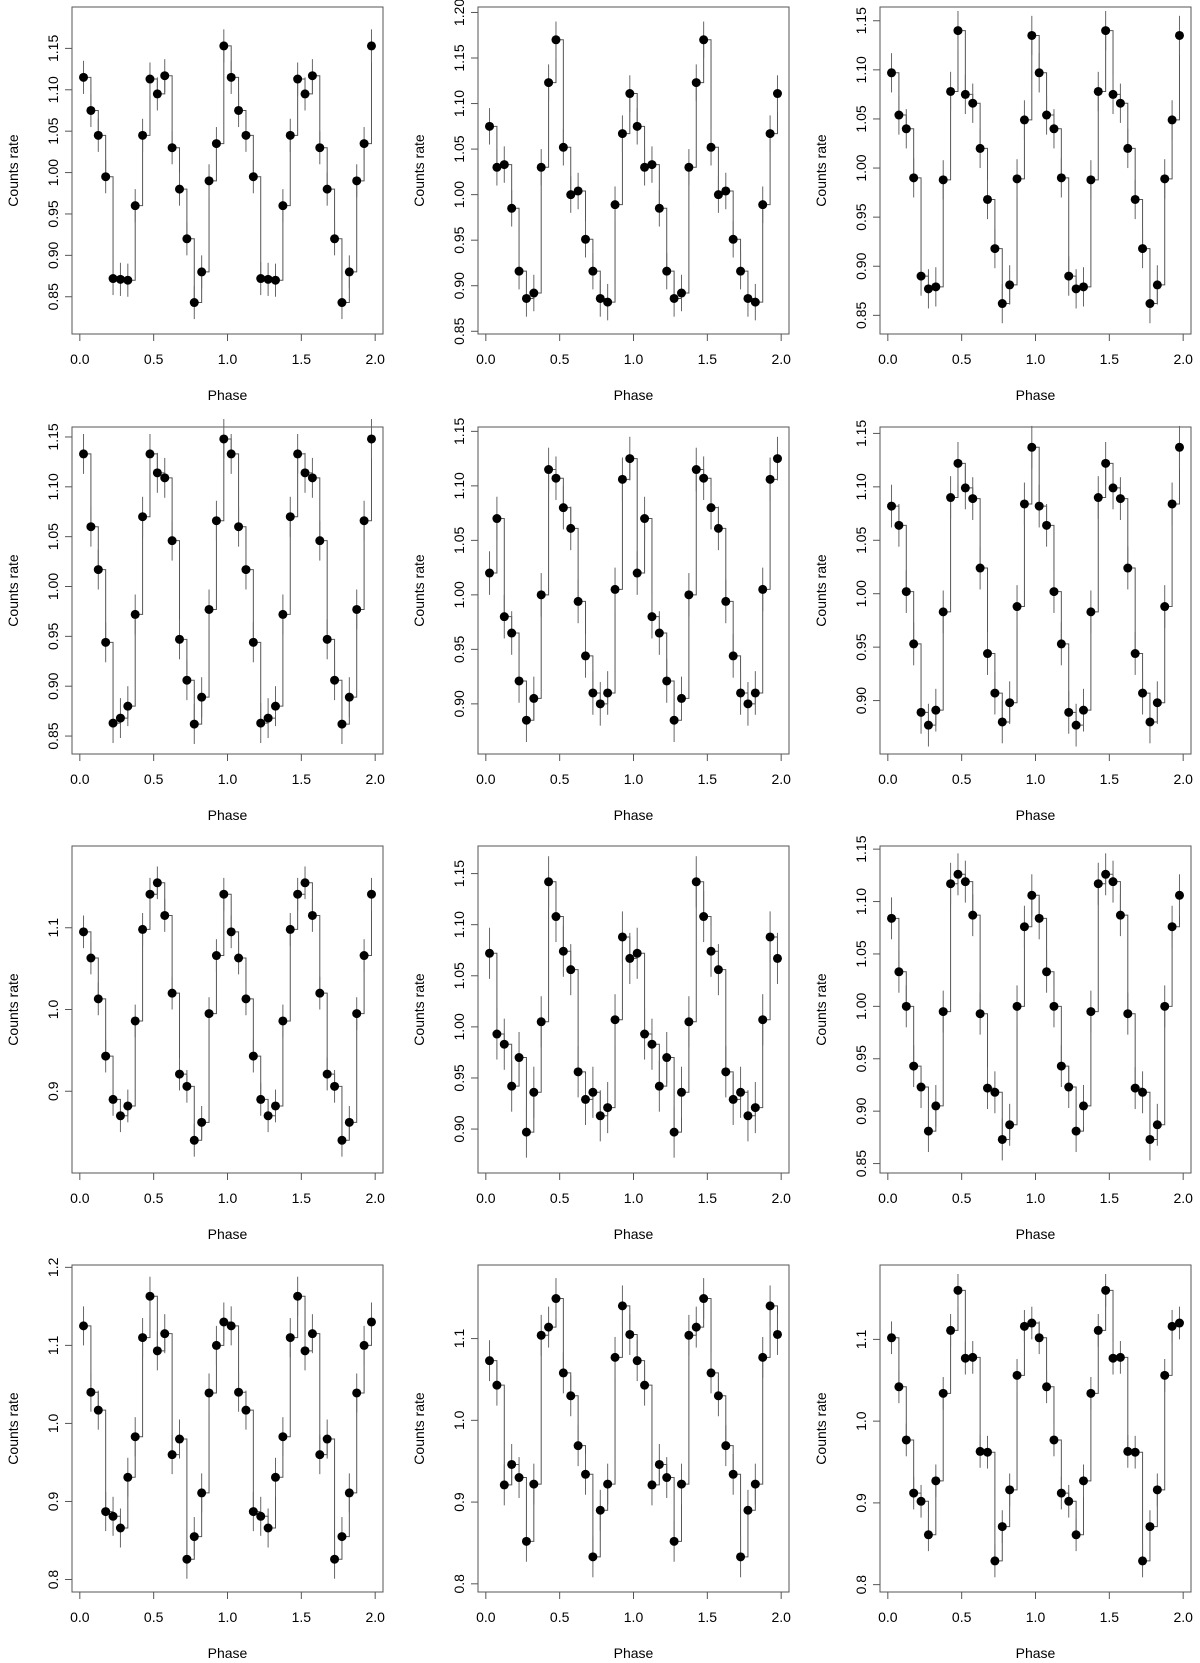 The height and width of the screenshot is (1663, 1200). I want to click on y-tick-label: 1.05, so click(861, 539).